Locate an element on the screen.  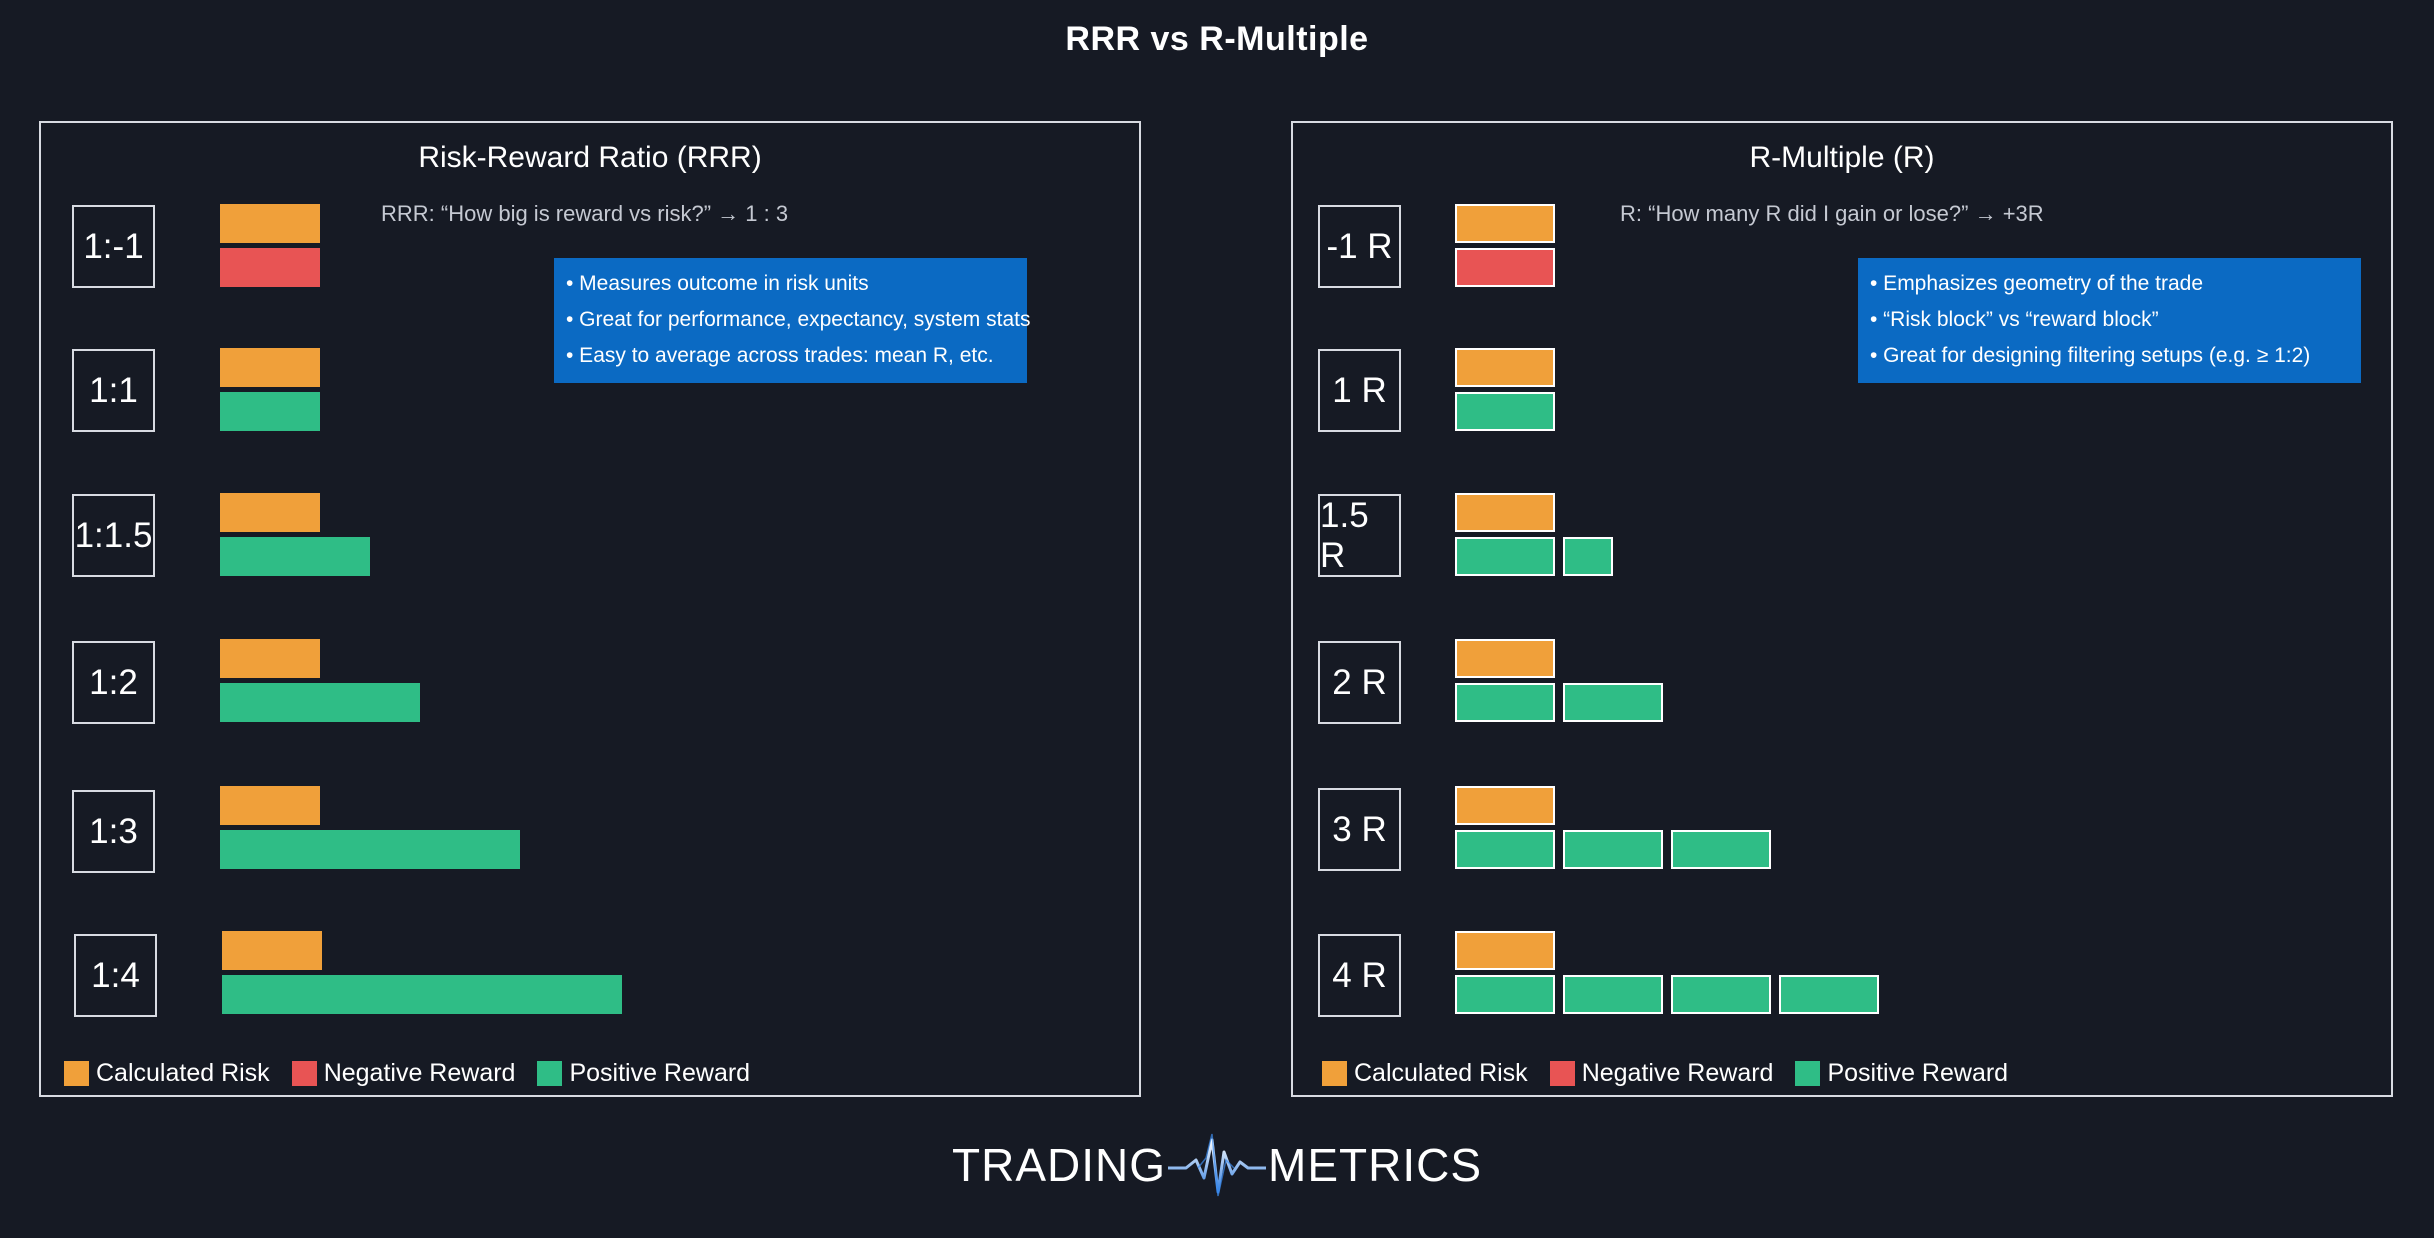
rrr-row-label: 1:1 is located at coordinates (113, 390).